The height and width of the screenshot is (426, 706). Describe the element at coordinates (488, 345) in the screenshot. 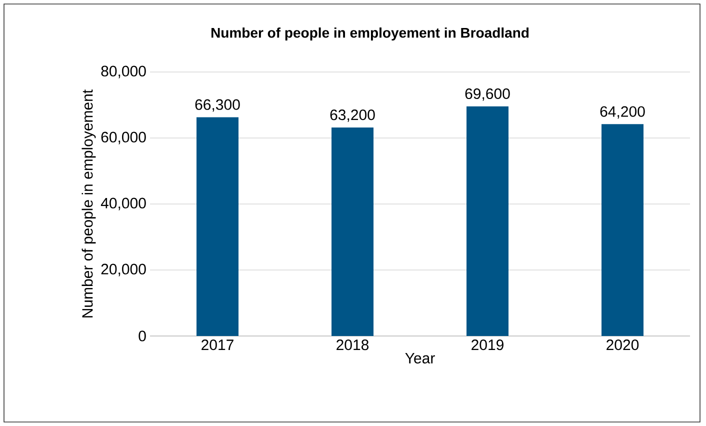

I see `x-tick-label: 2019` at that location.